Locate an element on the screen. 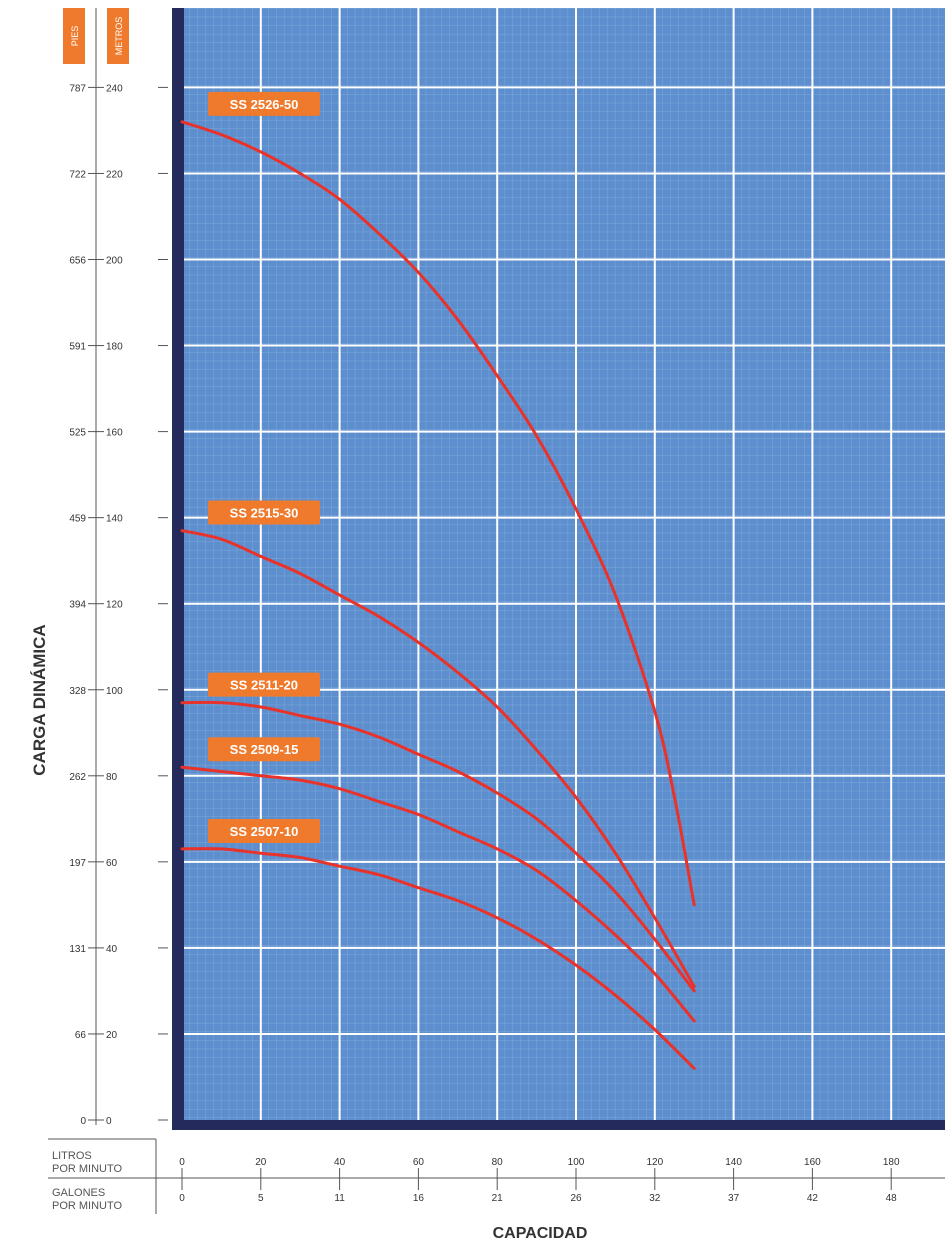 This screenshot has height=1244, width=945. y-tick-label-metros: 240 is located at coordinates (114, 88).